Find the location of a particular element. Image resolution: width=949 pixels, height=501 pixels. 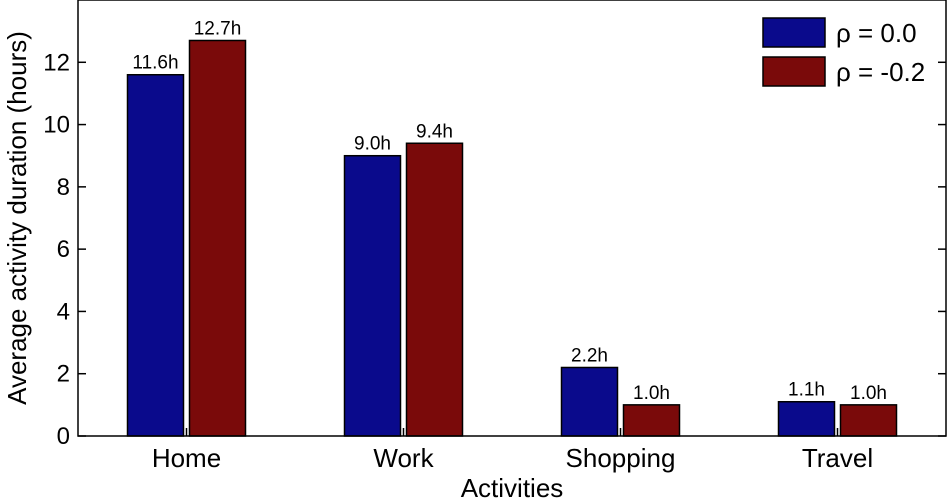

bar-series-1-home is located at coordinates (155, 255).